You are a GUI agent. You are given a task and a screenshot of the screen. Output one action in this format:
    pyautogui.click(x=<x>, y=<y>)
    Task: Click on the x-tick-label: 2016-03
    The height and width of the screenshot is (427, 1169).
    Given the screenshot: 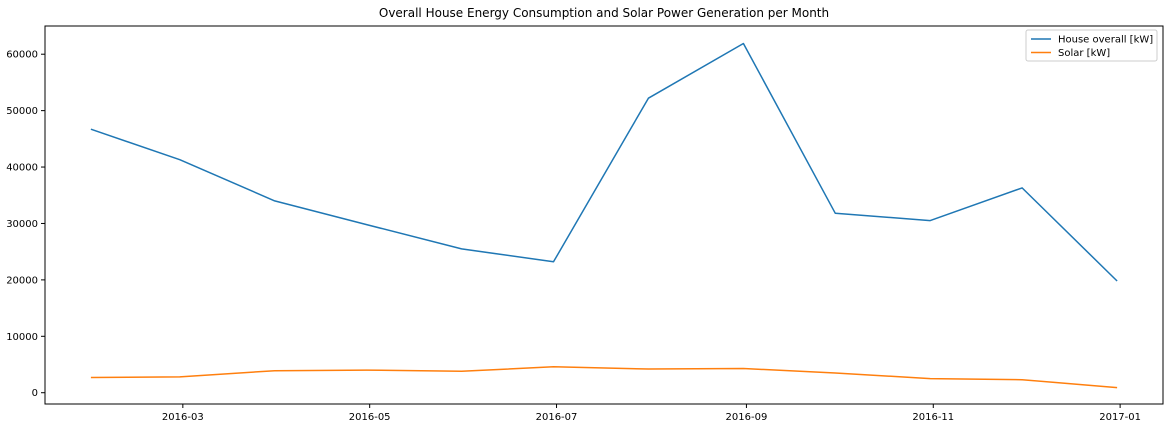 What is the action you would take?
    pyautogui.click(x=183, y=417)
    